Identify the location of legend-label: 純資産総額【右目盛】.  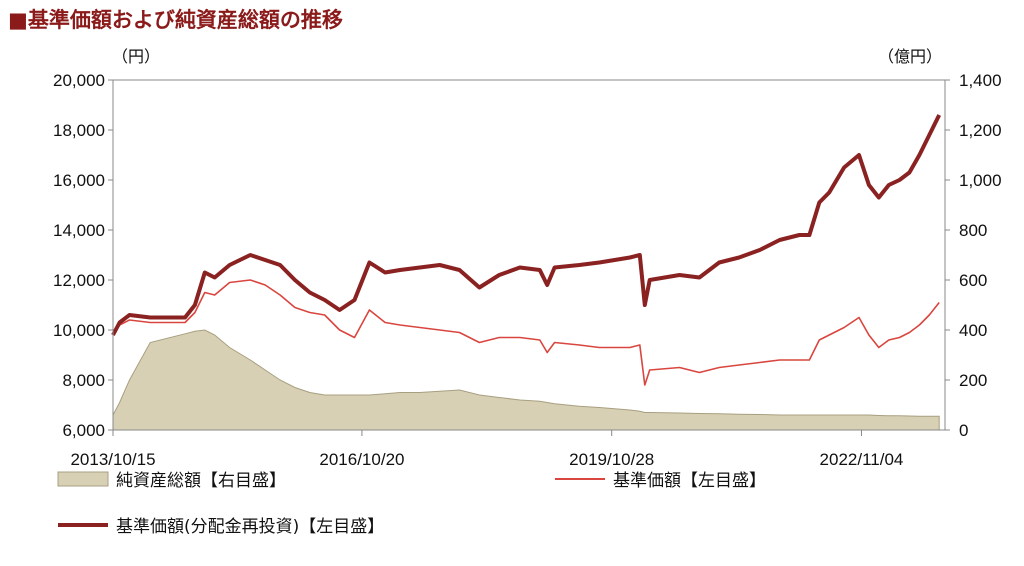
(201, 481).